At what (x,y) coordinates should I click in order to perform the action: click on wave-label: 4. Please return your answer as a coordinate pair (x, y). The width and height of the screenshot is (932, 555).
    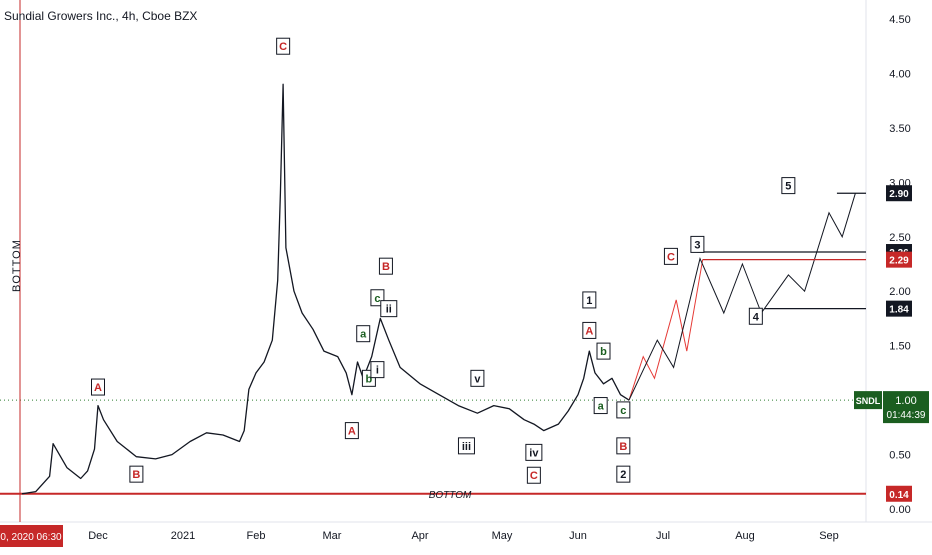
    Looking at the image, I should click on (756, 317).